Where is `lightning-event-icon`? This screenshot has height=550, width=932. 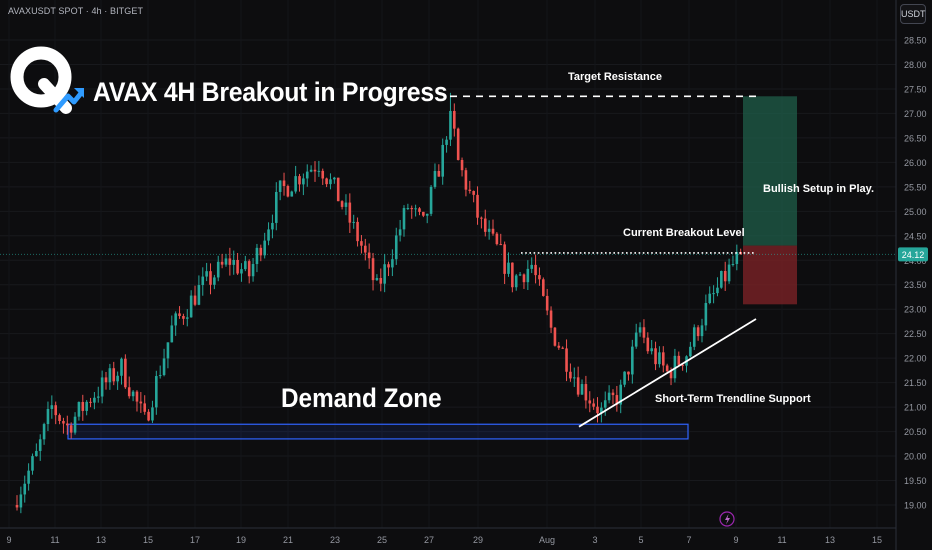 lightning-event-icon is located at coordinates (727, 519).